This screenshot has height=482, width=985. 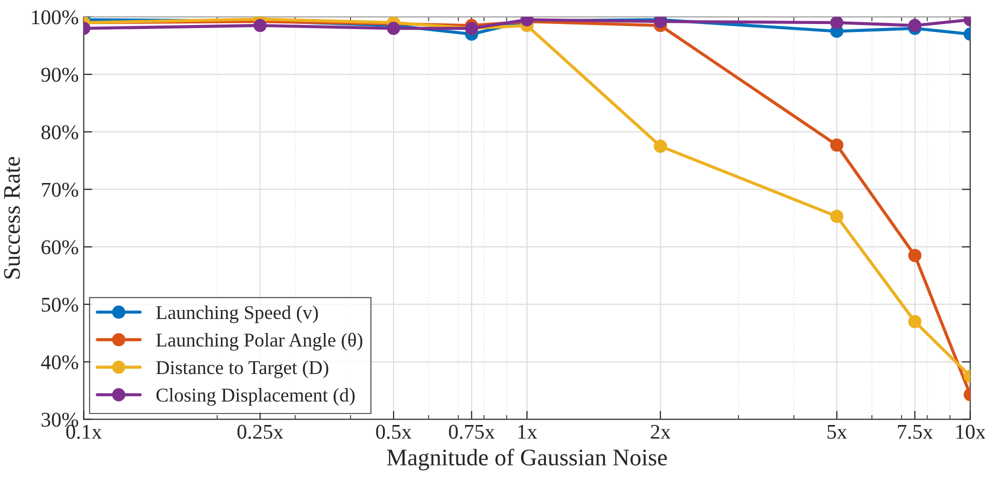 What do you see at coordinates (837, 432) in the screenshot?
I see `x-tick-label: 5x` at bounding box center [837, 432].